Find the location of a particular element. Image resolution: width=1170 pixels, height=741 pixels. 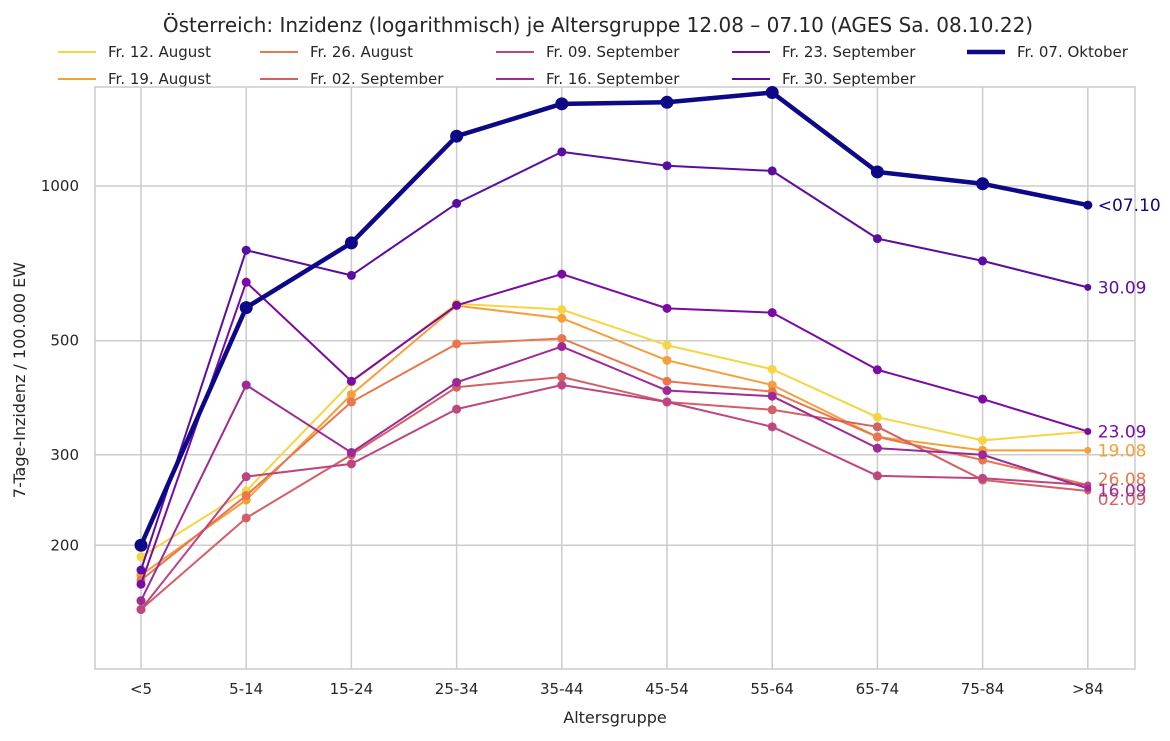

series-end-label: 30.09 is located at coordinates (1122, 288).